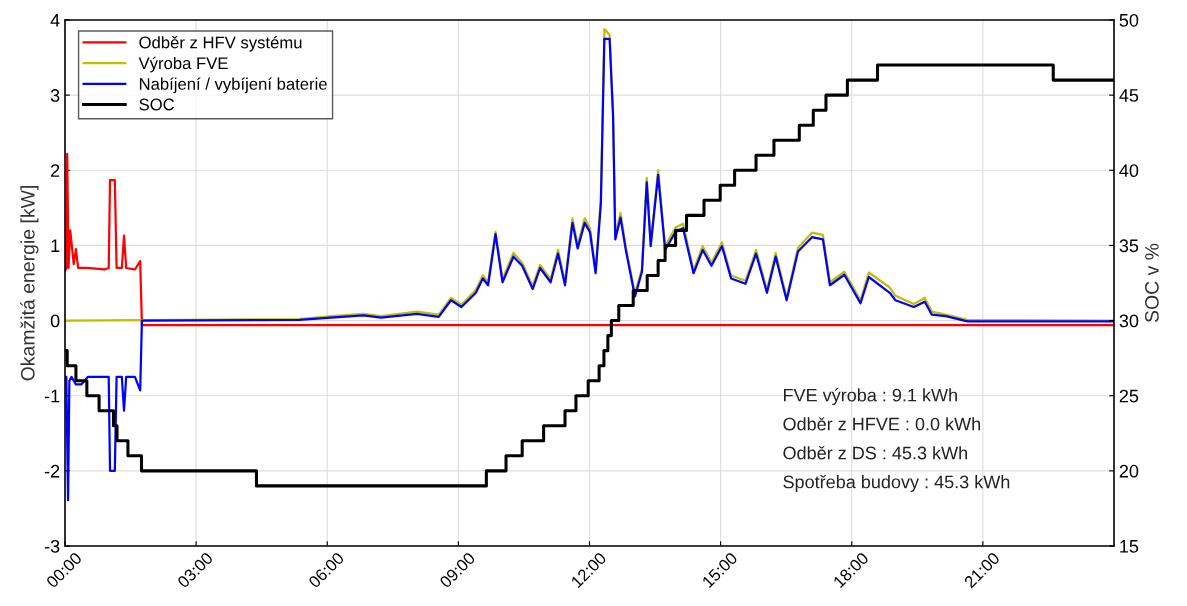 This screenshot has height=606, width=1187. I want to click on legend-label: Výroba FVE, so click(183, 64).